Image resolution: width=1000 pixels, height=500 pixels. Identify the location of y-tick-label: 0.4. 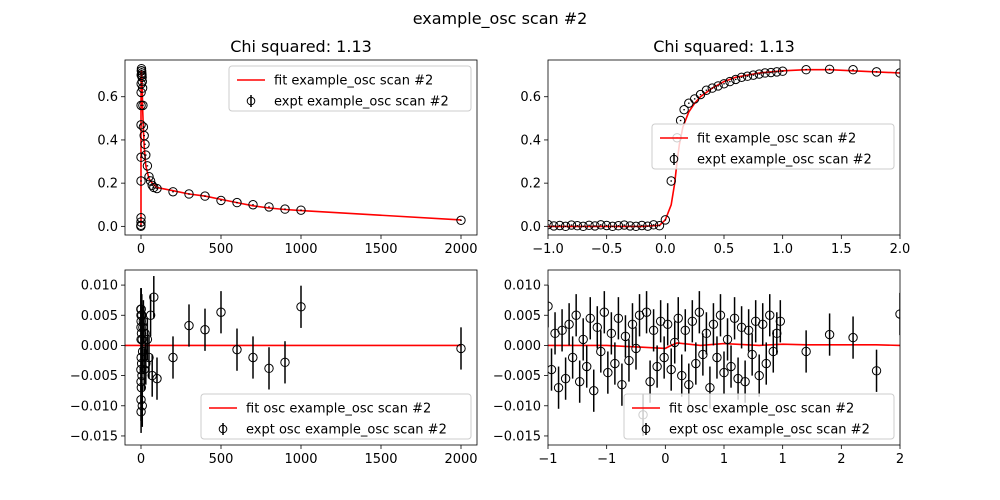
(530, 140).